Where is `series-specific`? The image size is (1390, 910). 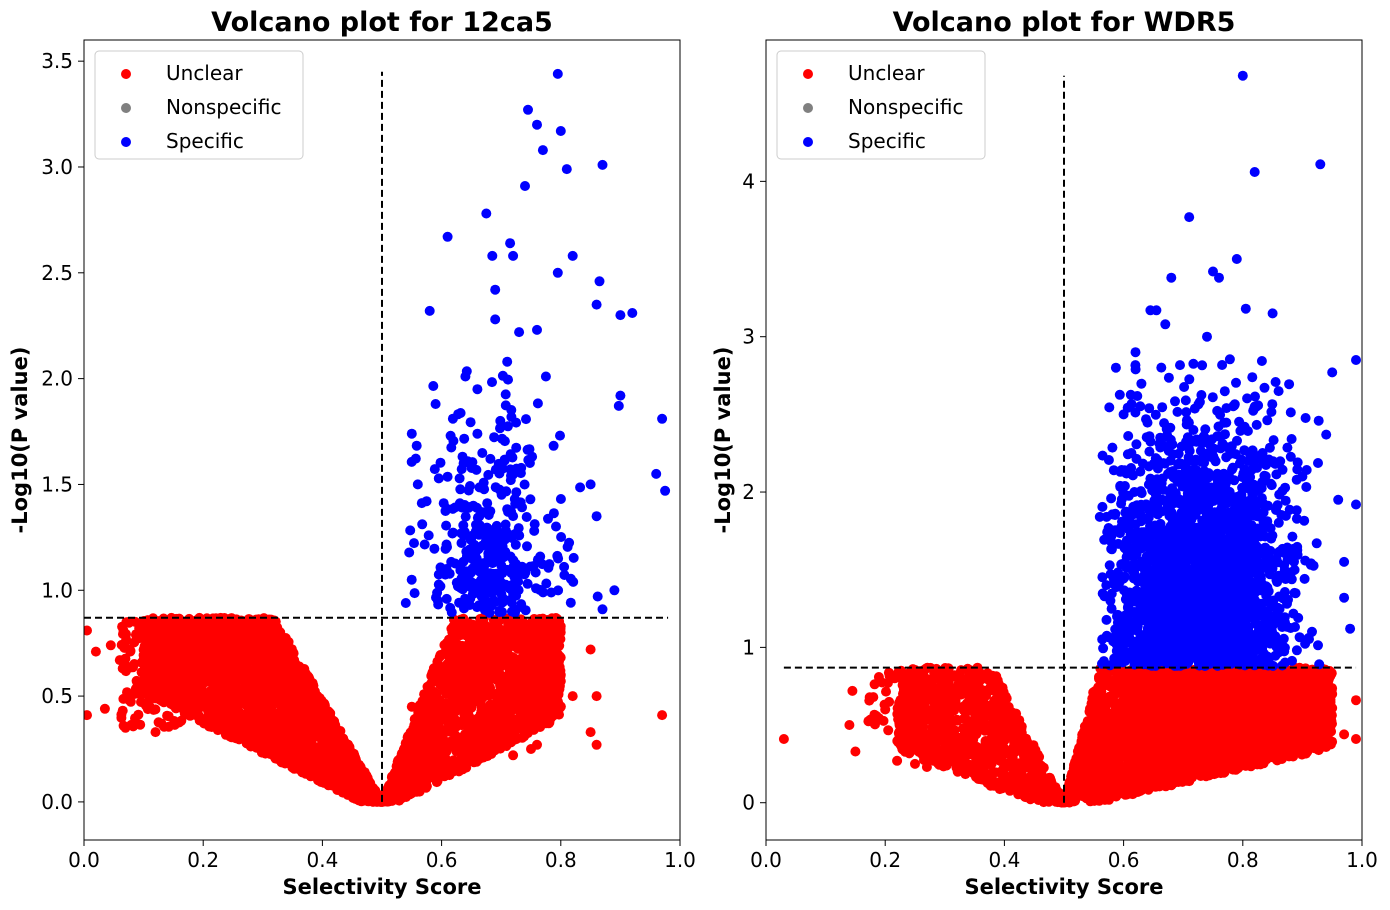
series-specific is located at coordinates (535, 343).